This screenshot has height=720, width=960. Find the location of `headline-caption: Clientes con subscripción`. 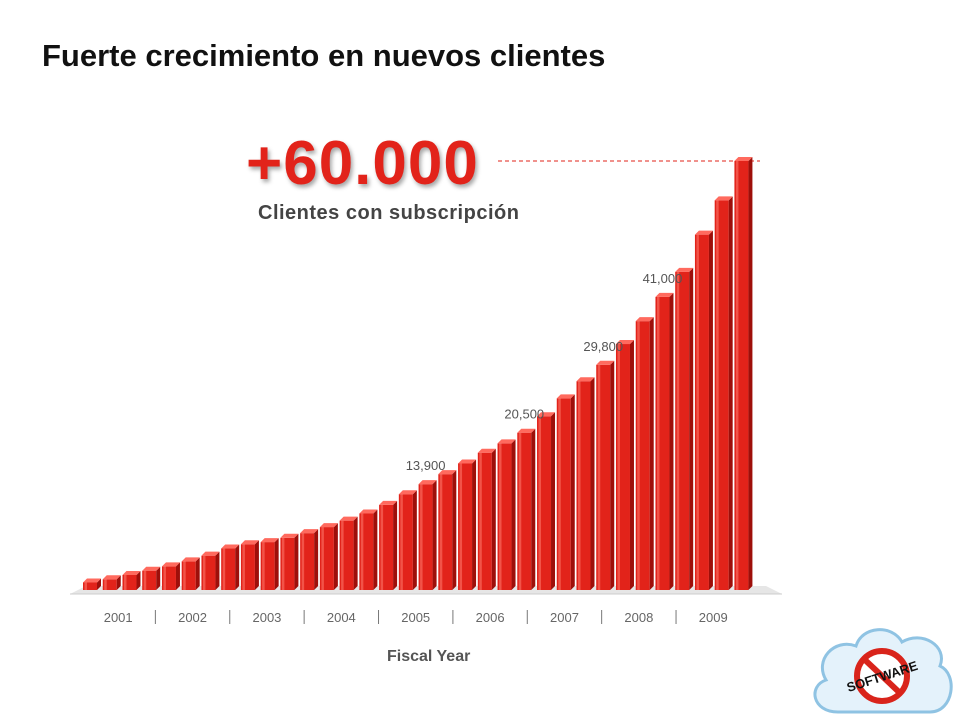

headline-caption: Clientes con subscripción is located at coordinates (389, 213).